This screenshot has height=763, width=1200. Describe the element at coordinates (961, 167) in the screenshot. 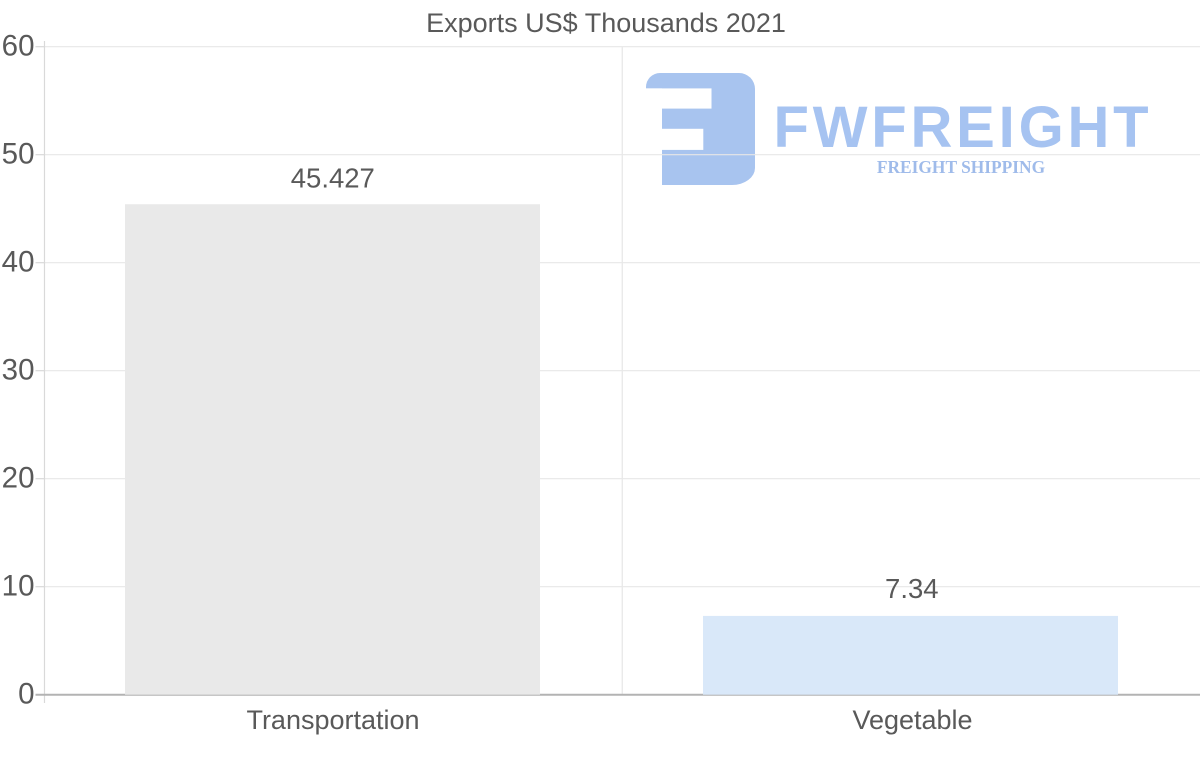

I see `svg-text: FREIGHT SHIPPING` at that location.